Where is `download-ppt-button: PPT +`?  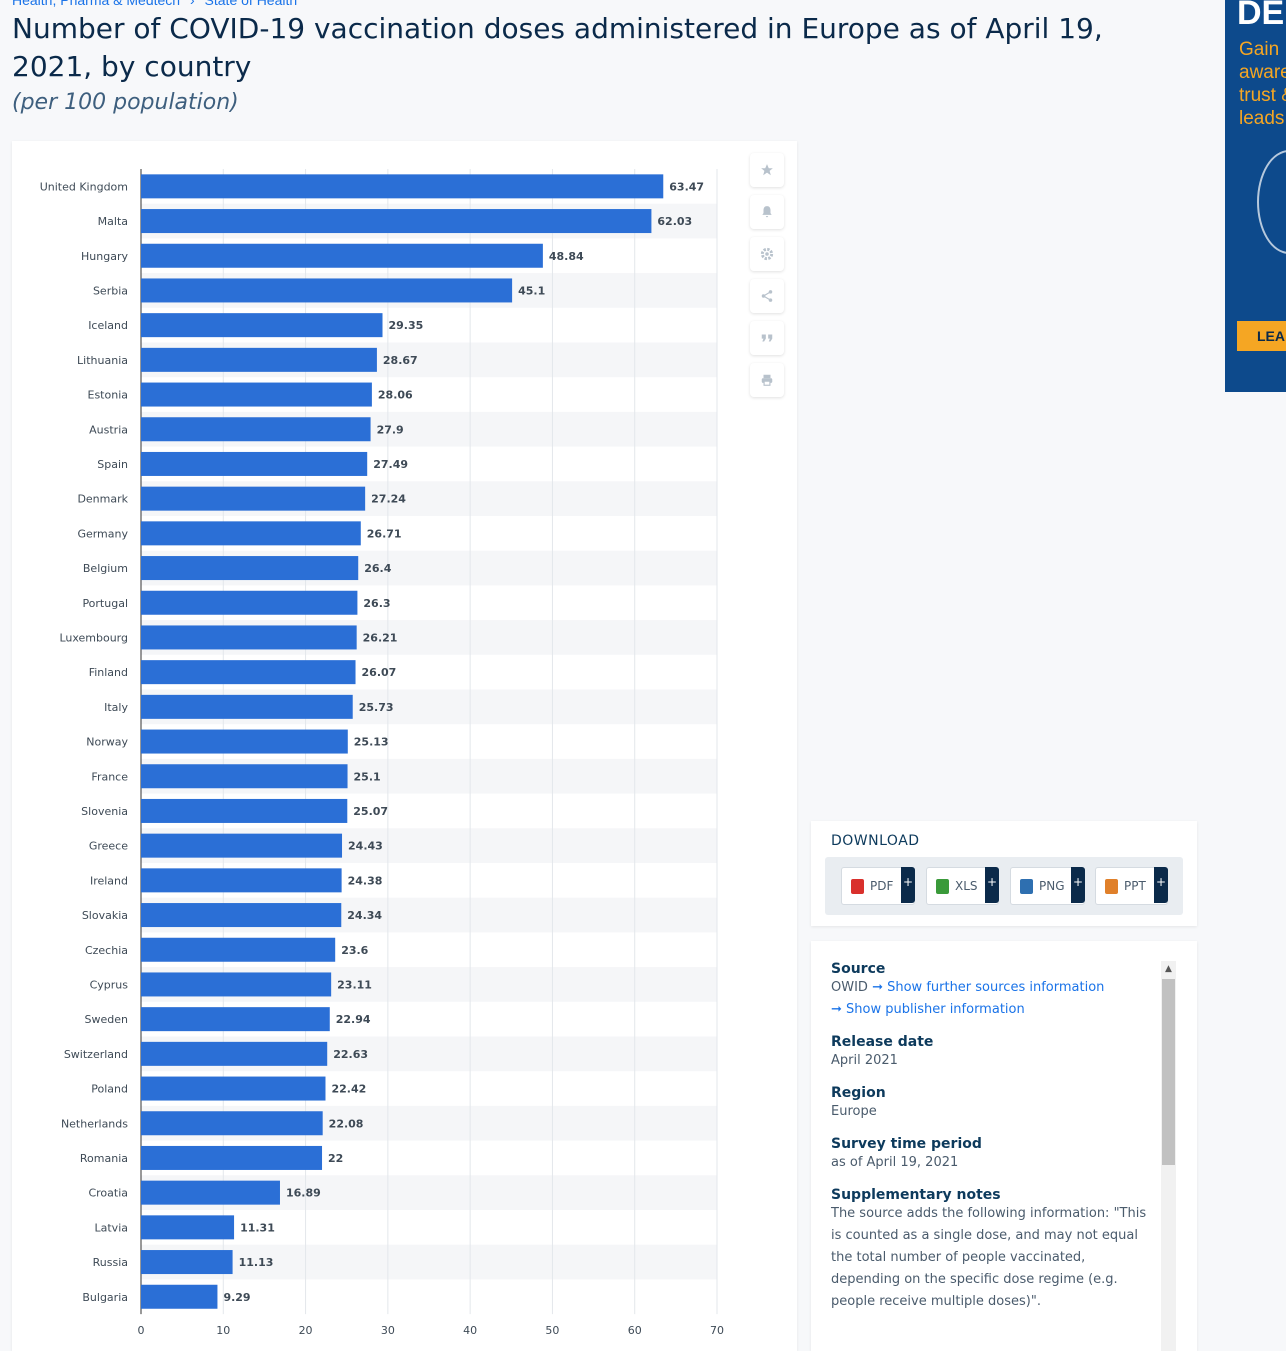
download-ppt-button: PPT + is located at coordinates (1131, 886).